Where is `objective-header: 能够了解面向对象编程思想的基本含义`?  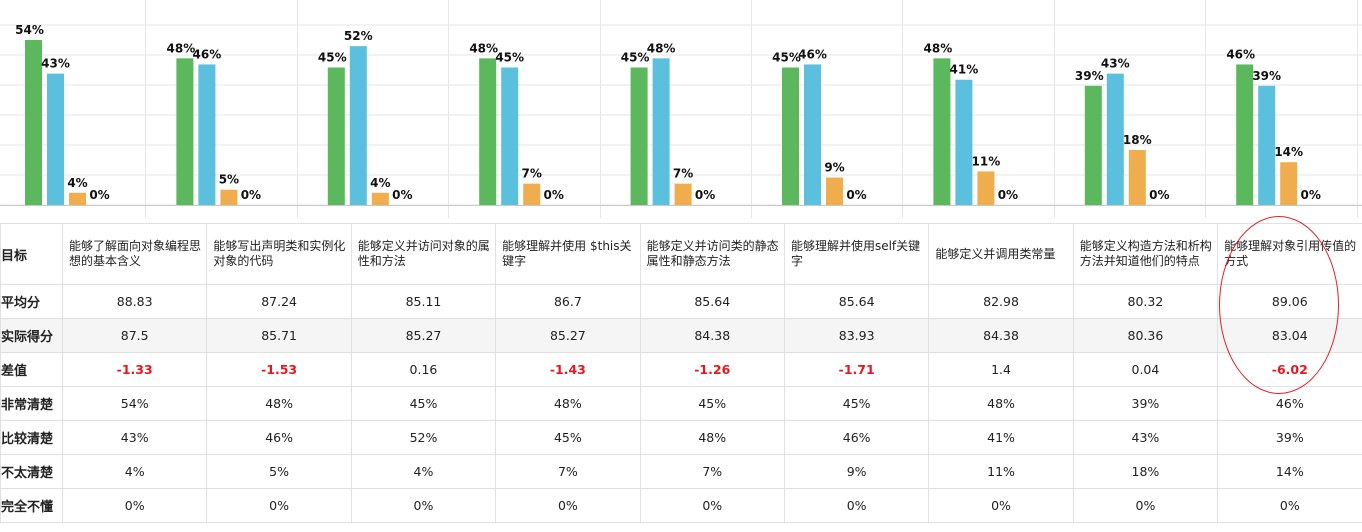 objective-header: 能够了解面向对象编程思想的基本含义 is located at coordinates (134, 254).